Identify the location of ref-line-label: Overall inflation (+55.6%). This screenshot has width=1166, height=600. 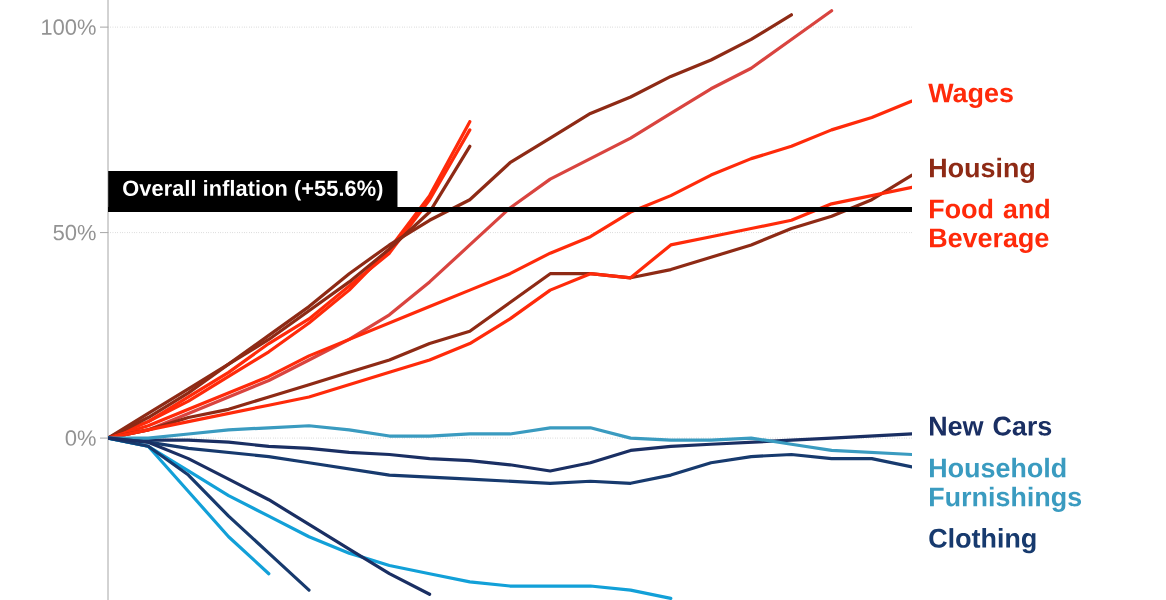
(253, 190).